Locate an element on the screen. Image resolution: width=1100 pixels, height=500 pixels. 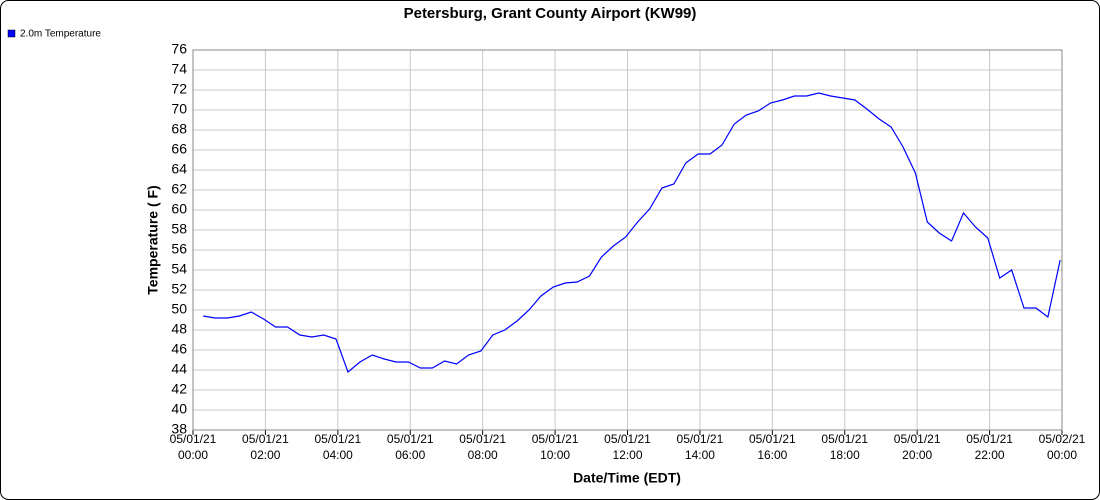
x-tick-label-line: 22:00 is located at coordinates (990, 455).